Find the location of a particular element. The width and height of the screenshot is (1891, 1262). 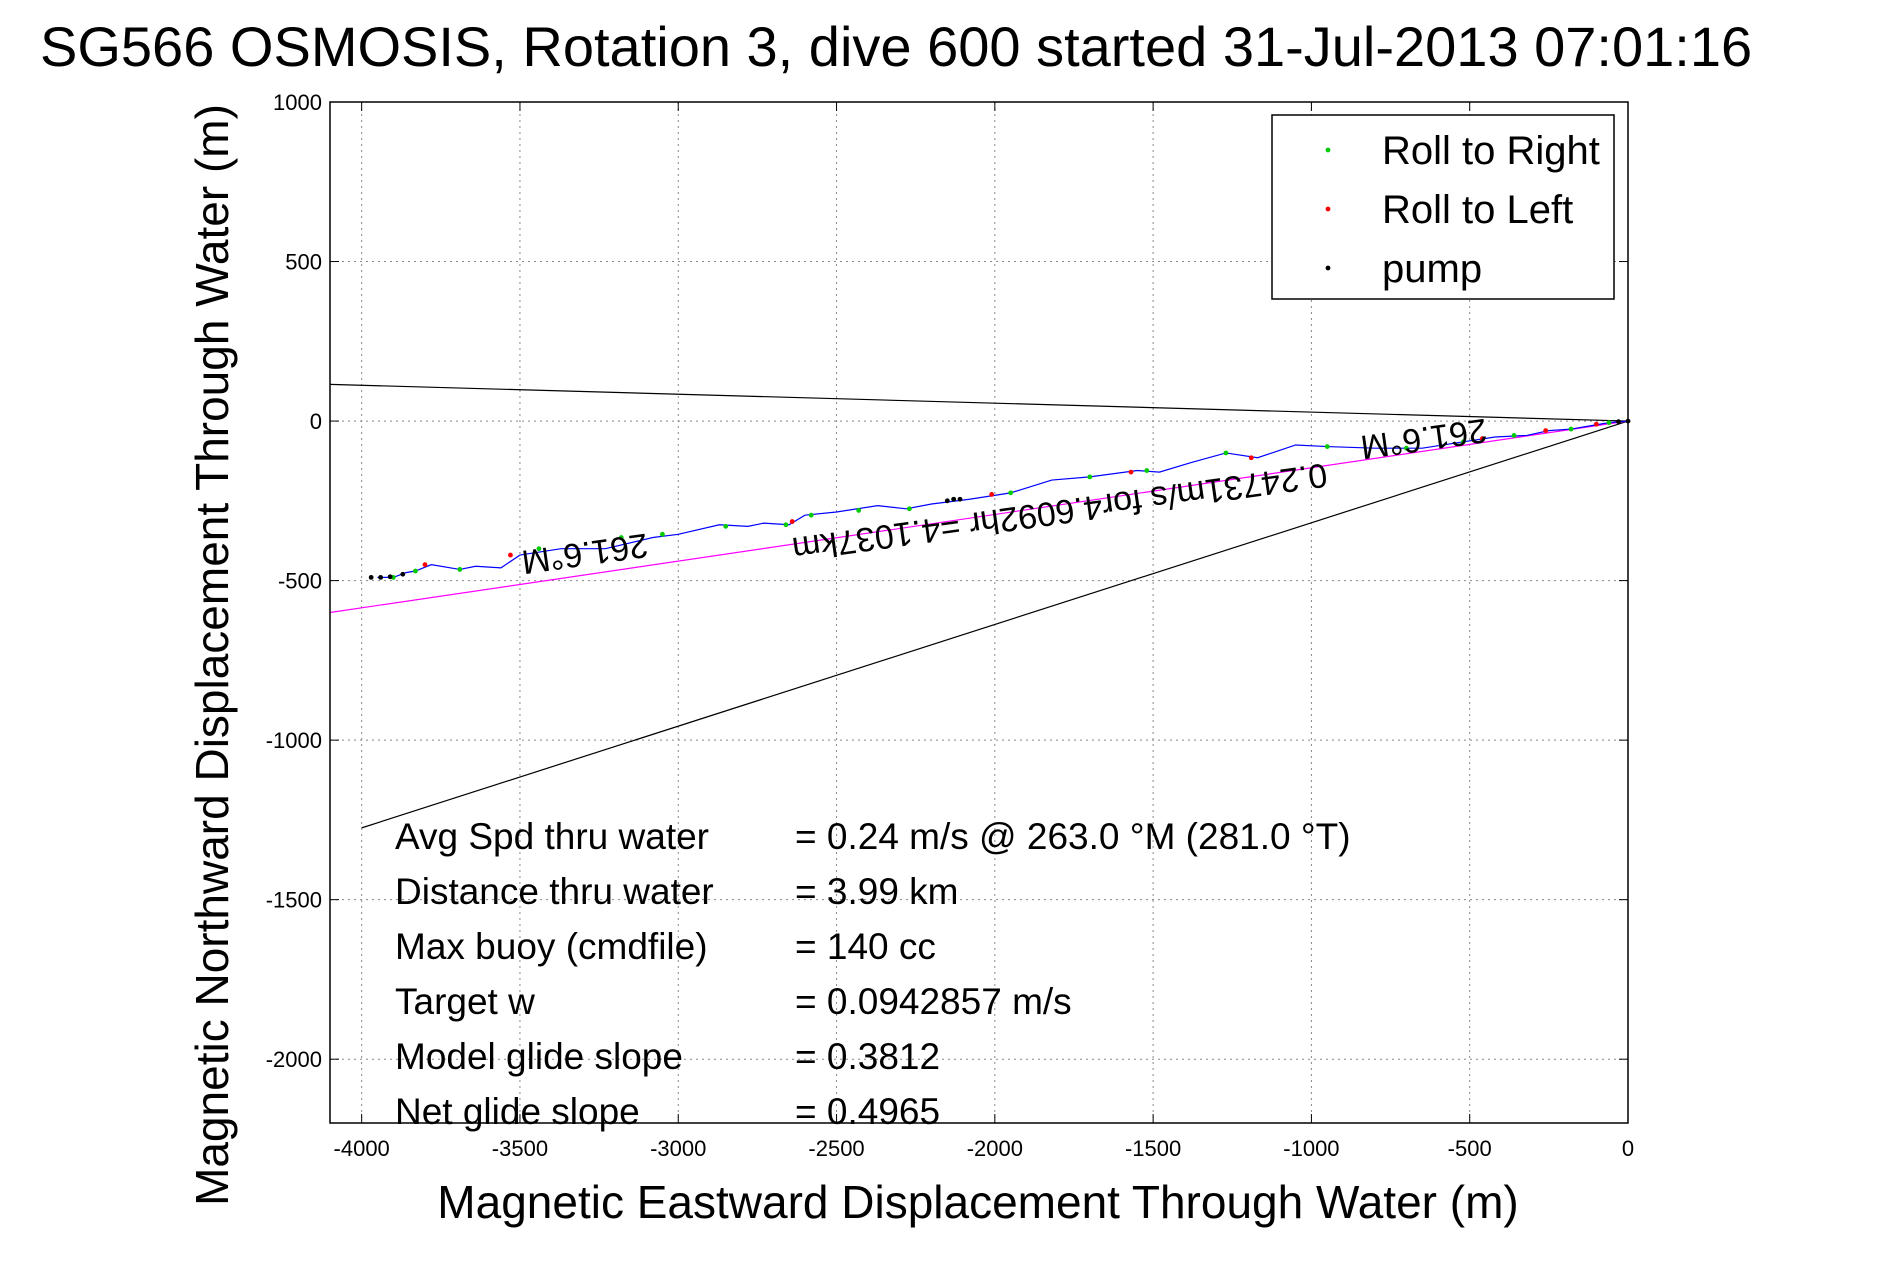

stat-label: Target w is located at coordinates (465, 1001).